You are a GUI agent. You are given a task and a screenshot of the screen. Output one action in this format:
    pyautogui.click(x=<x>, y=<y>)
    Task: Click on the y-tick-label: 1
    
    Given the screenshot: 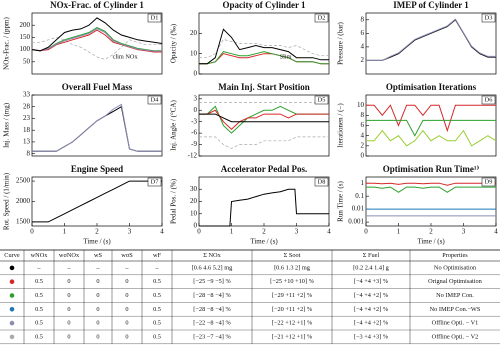 What is the action you would take?
    pyautogui.click(x=363, y=183)
    